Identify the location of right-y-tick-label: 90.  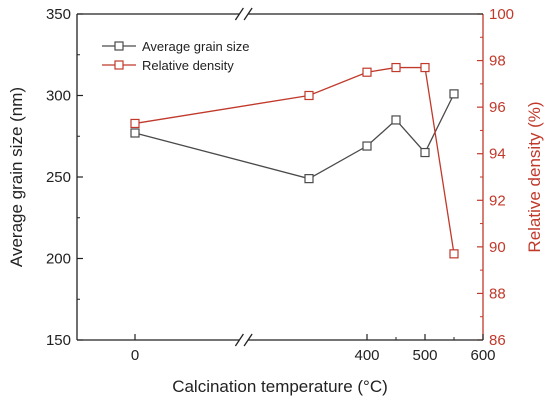
(497, 247).